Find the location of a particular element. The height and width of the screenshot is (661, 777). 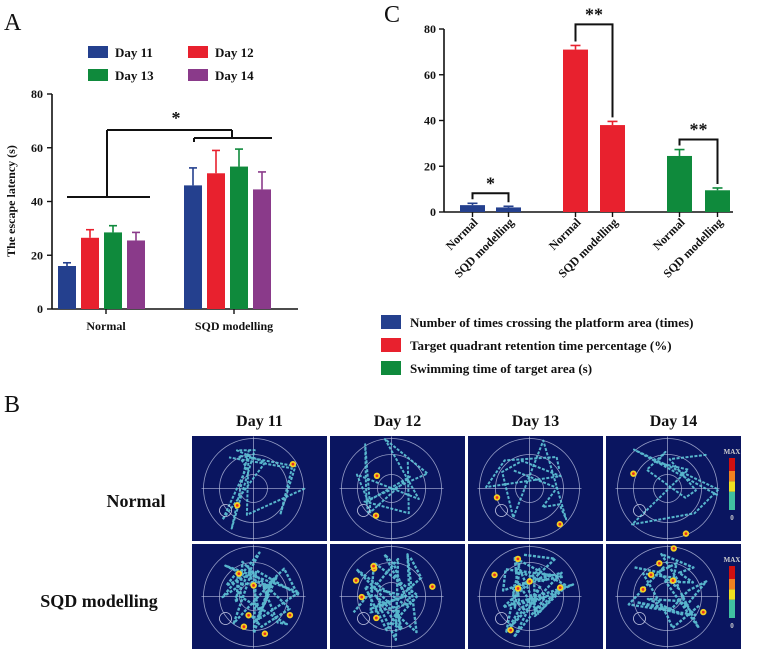

panel-b-day-label: Day 12 is located at coordinates (398, 421).